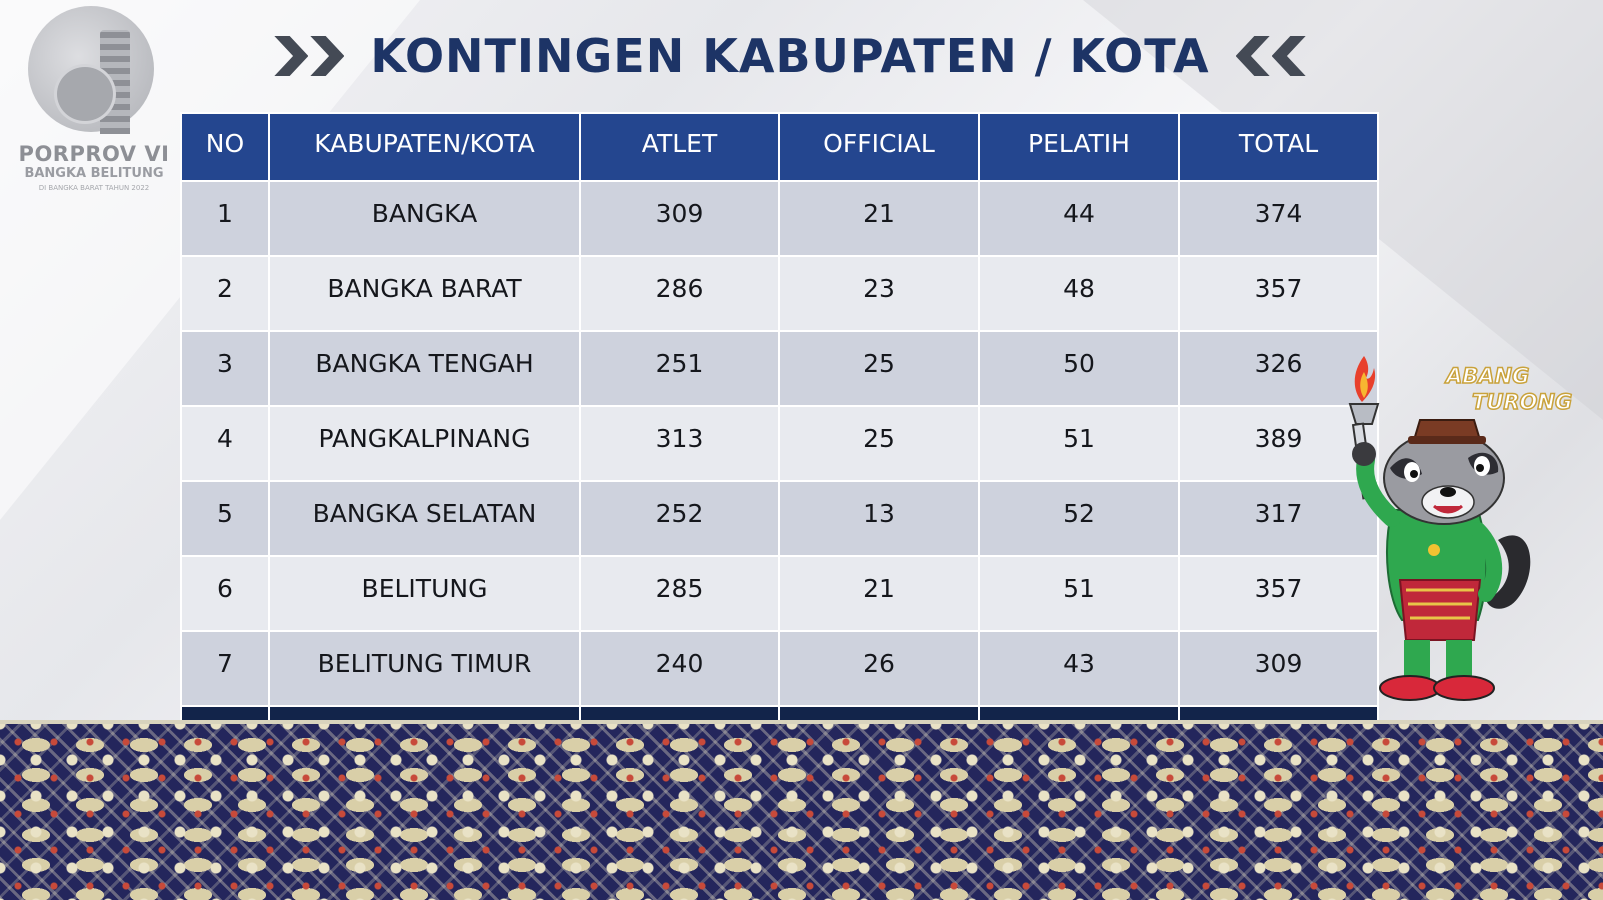 The width and height of the screenshot is (1603, 900). Describe the element at coordinates (94, 154) in the screenshot. I see `logo-name: PORPROV VI` at that location.